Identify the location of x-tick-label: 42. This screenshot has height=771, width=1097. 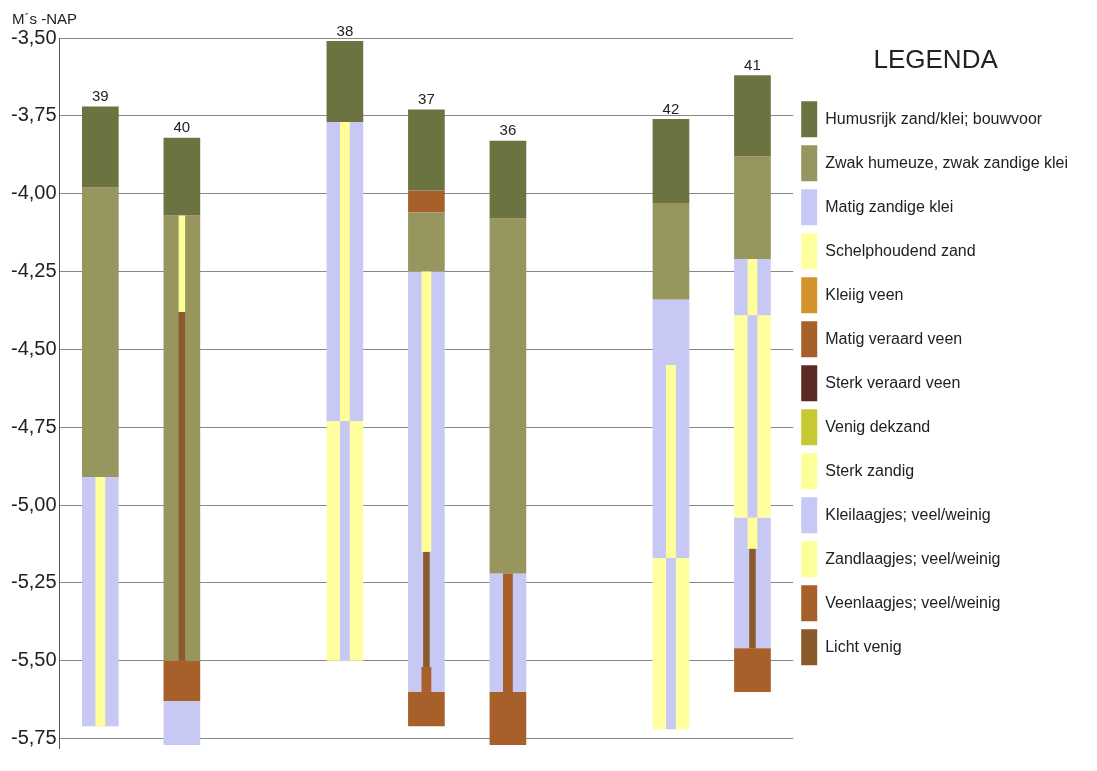
(671, 108).